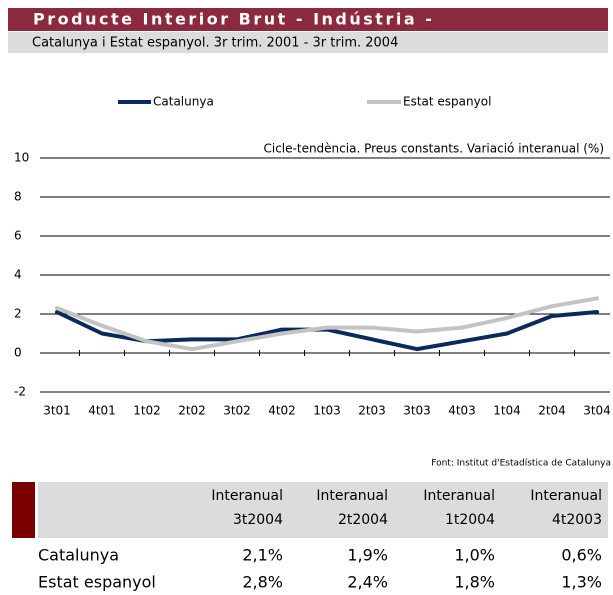 This screenshot has width=613, height=595. I want to click on x-tick-label: 4t02, so click(282, 411).